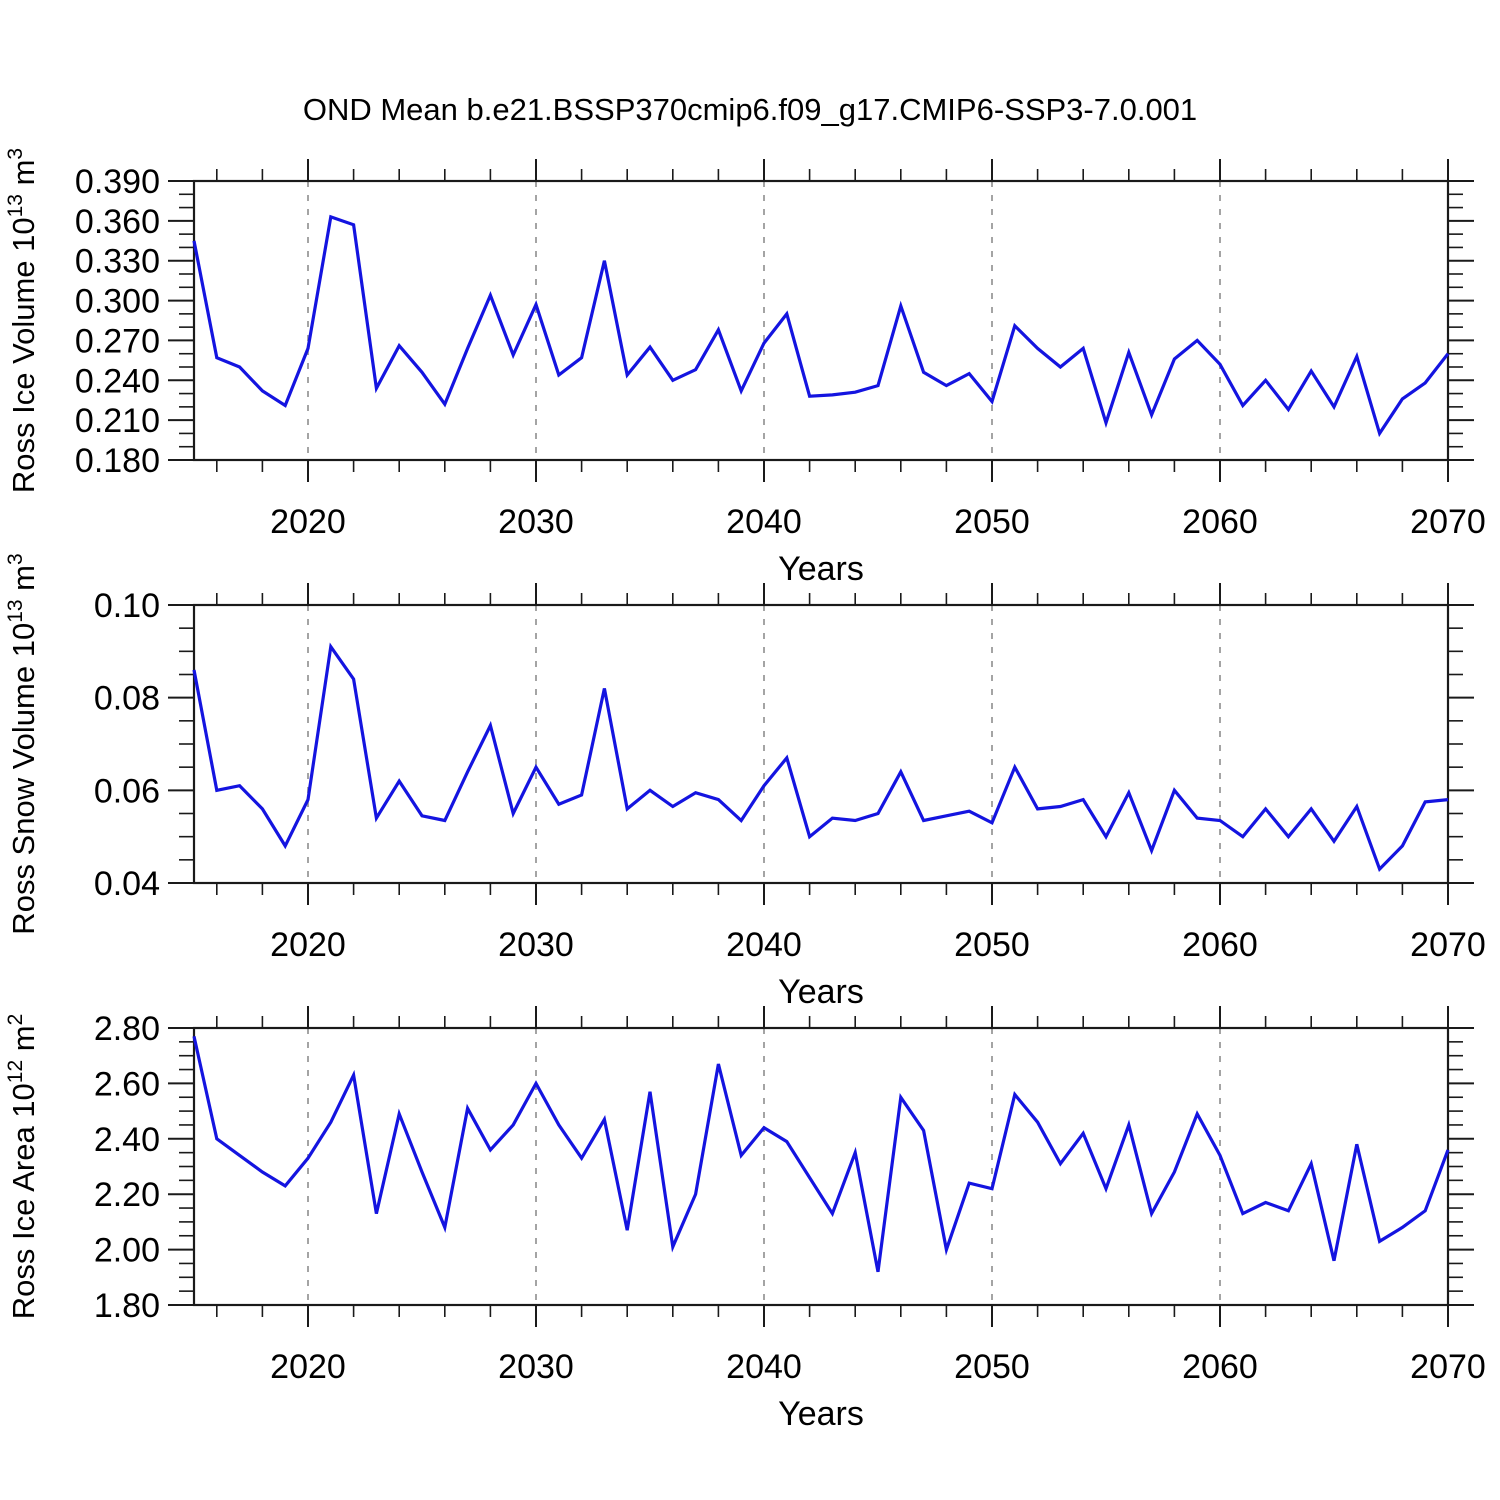 This screenshot has height=1500, width=1500. I want to click on tick-label: 0.360, so click(117, 222).